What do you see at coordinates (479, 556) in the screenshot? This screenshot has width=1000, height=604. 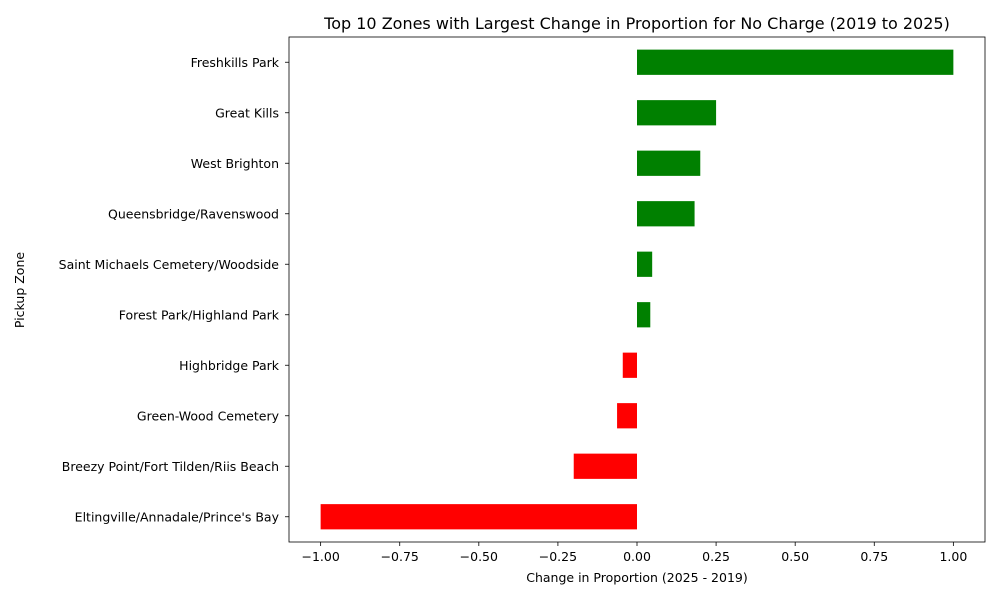 I see `x-tick-label: −0.50` at bounding box center [479, 556].